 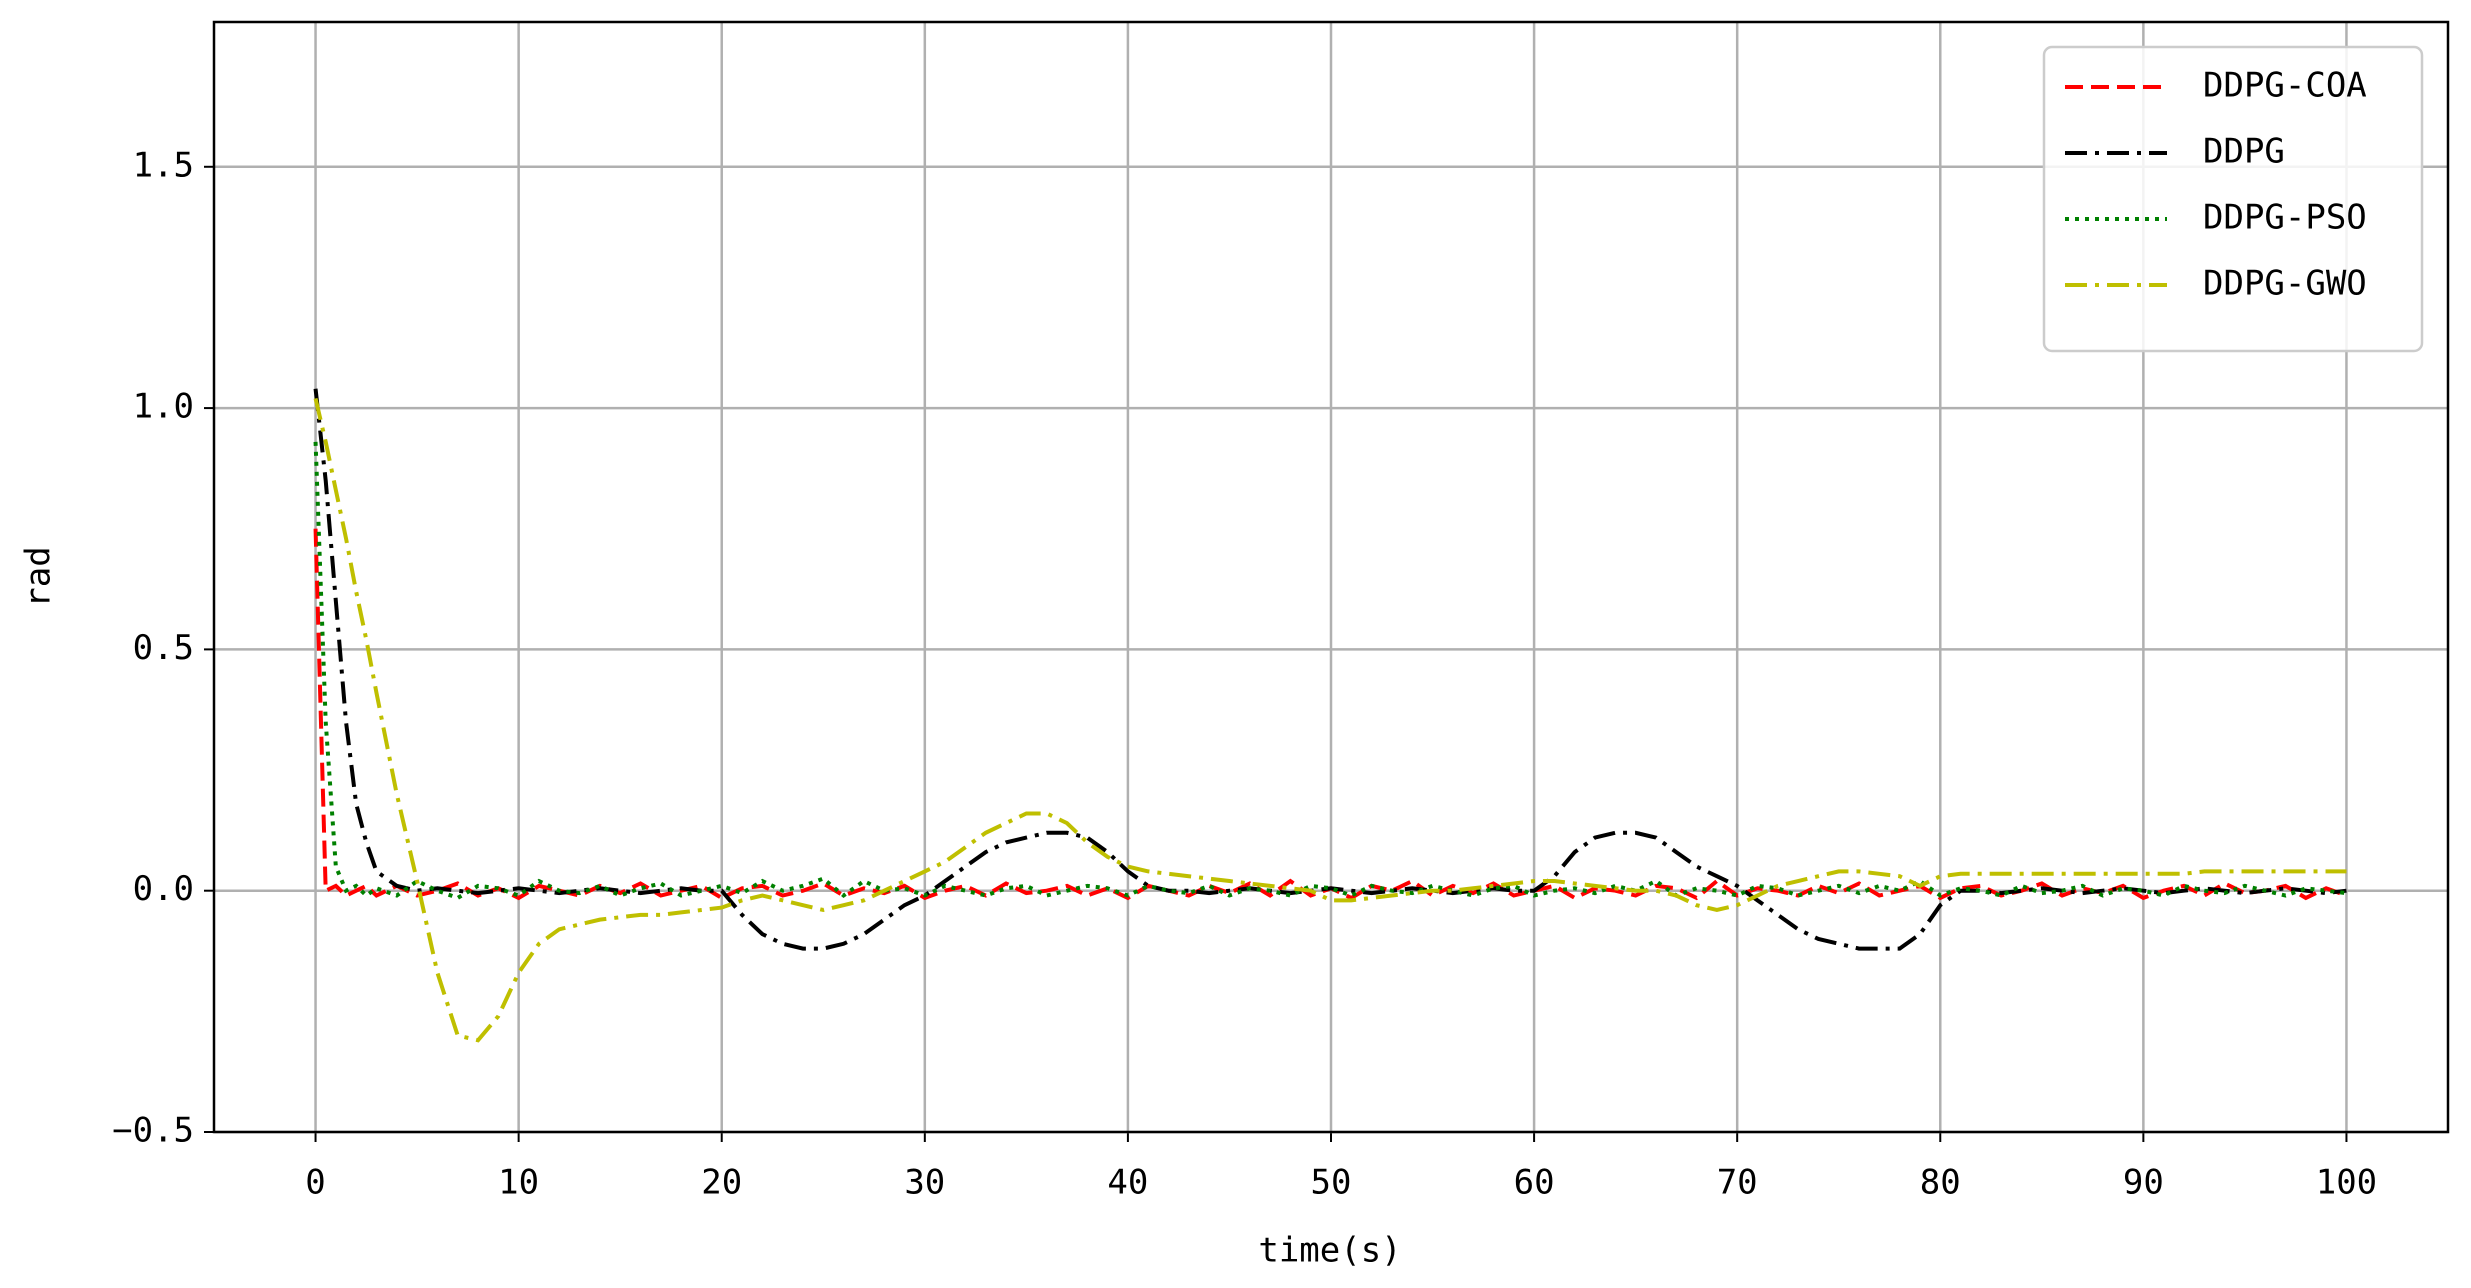 What do you see at coordinates (2285, 86) in the screenshot?
I see `legend-label: DDPG-COA` at bounding box center [2285, 86].